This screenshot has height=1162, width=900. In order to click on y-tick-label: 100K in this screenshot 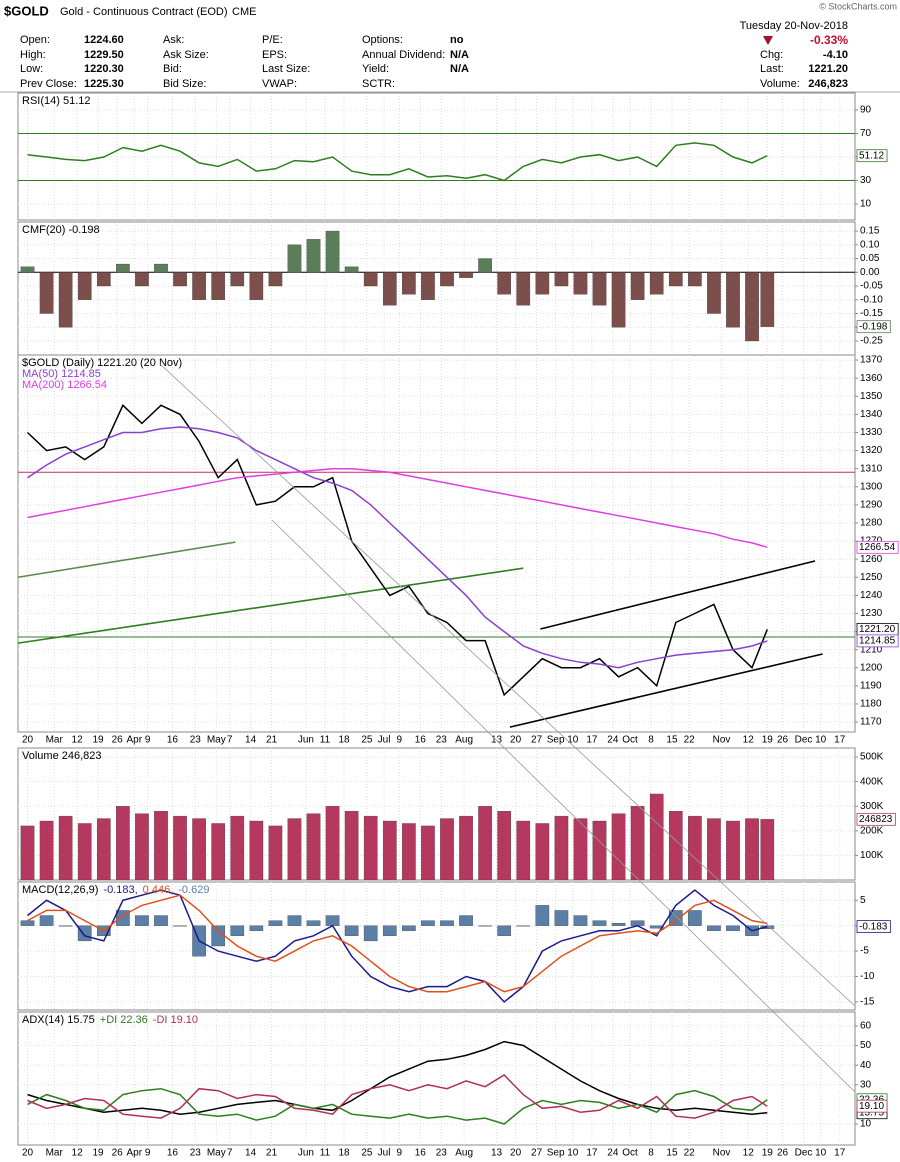, I will do `click(872, 855)`.